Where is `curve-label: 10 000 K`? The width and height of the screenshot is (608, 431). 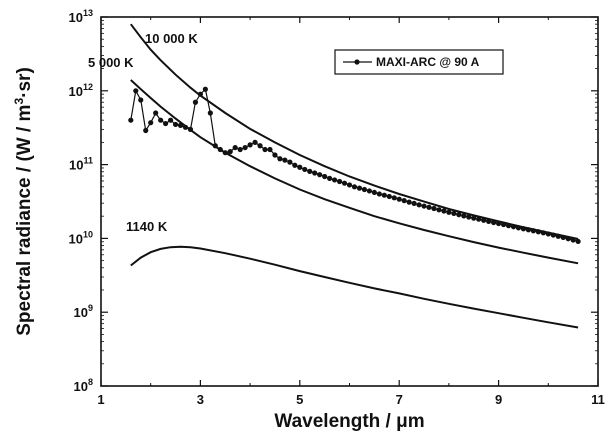
curve-label: 10 000 K is located at coordinates (171, 38).